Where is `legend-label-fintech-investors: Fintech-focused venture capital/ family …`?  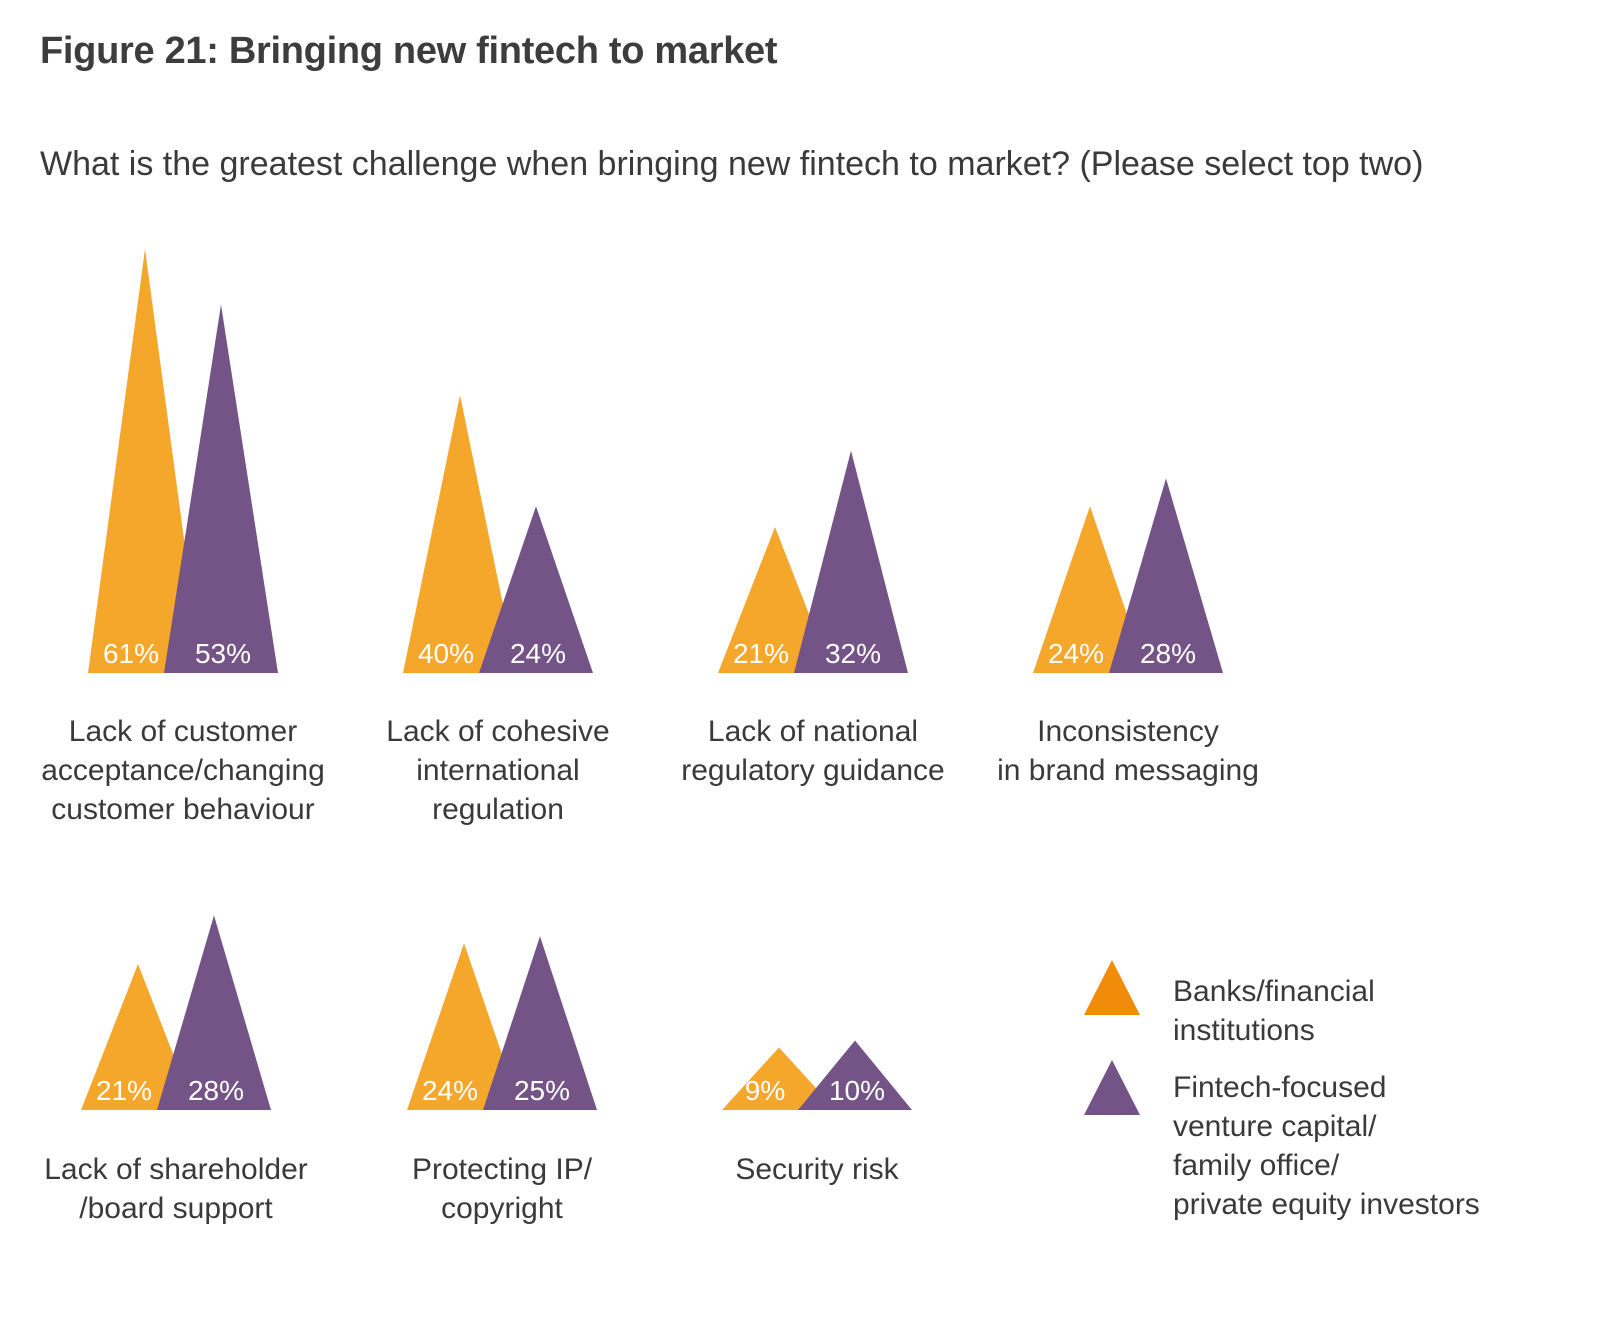 legend-label-fintech-investors: Fintech-focused venture capital/ family … is located at coordinates (1326, 1146).